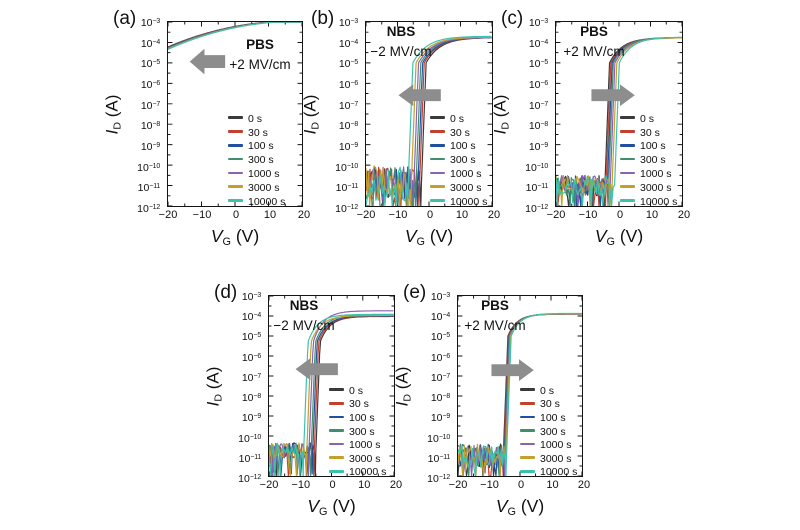 The width and height of the screenshot is (800, 530). What do you see at coordinates (304, 325) in the screenshot?
I see `stress-field: −2 MV/cm` at bounding box center [304, 325].